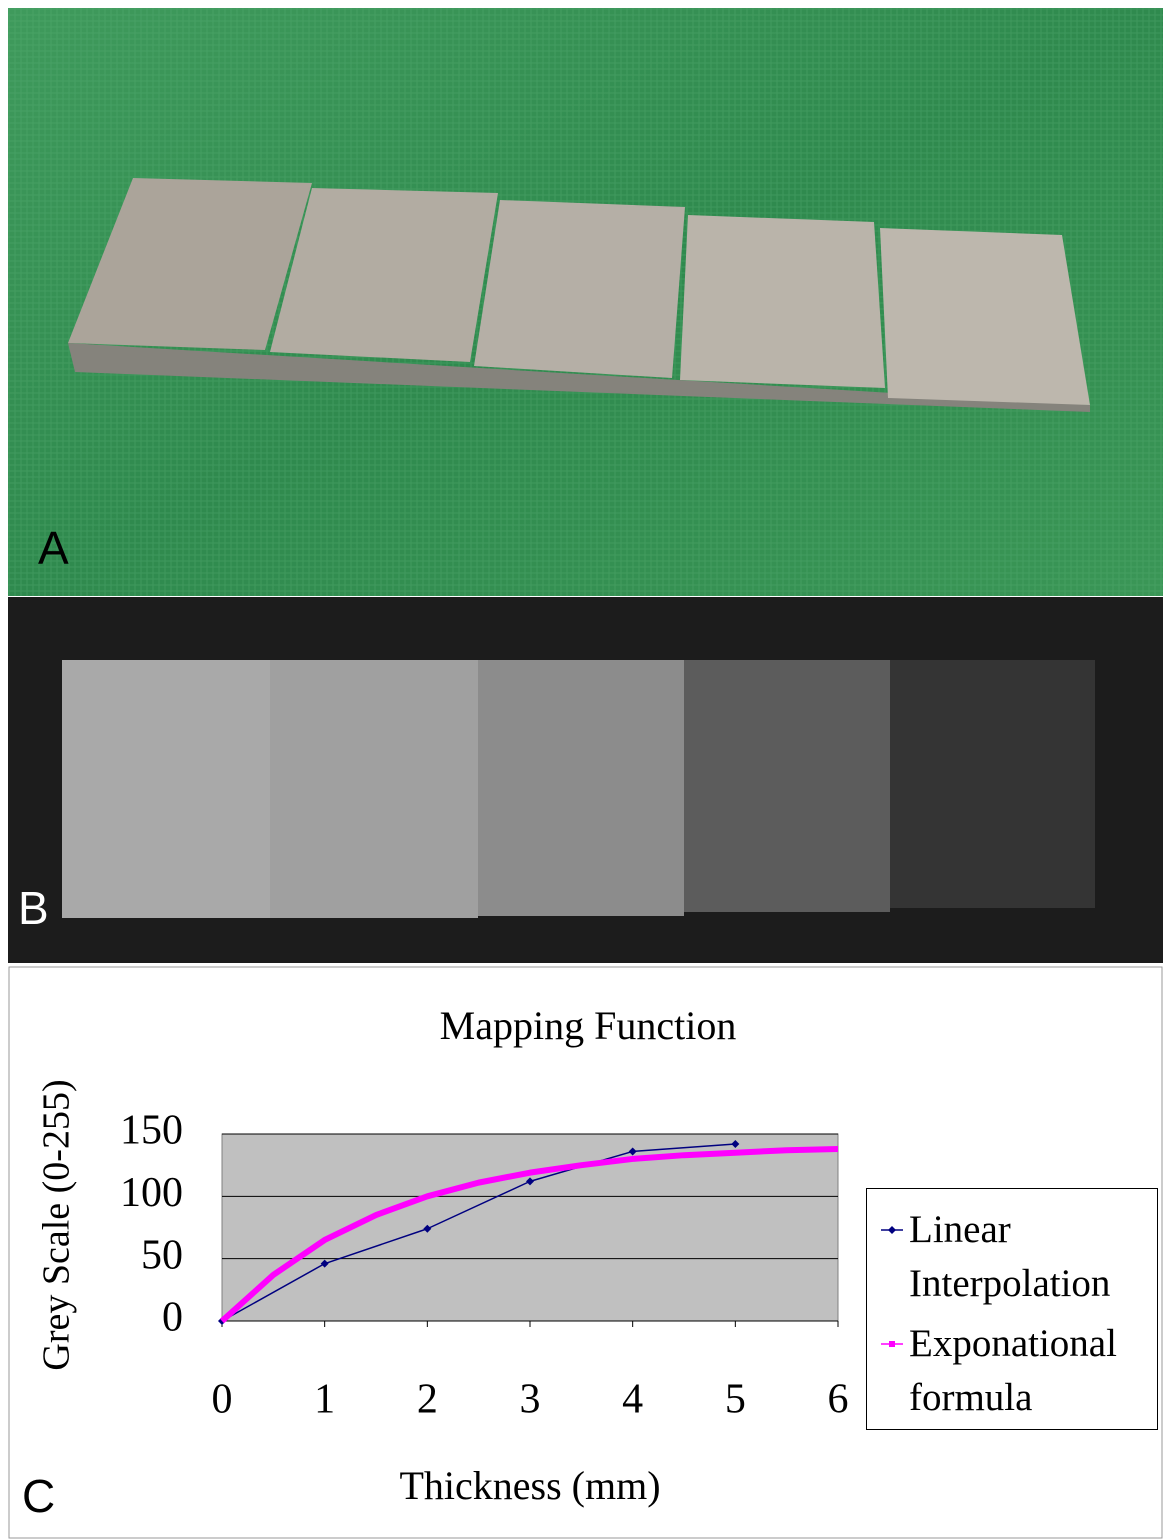 Image resolution: width=1163 pixels, height=1539 pixels. What do you see at coordinates (838, 1400) in the screenshot?
I see `x-tick-label: 6` at bounding box center [838, 1400].